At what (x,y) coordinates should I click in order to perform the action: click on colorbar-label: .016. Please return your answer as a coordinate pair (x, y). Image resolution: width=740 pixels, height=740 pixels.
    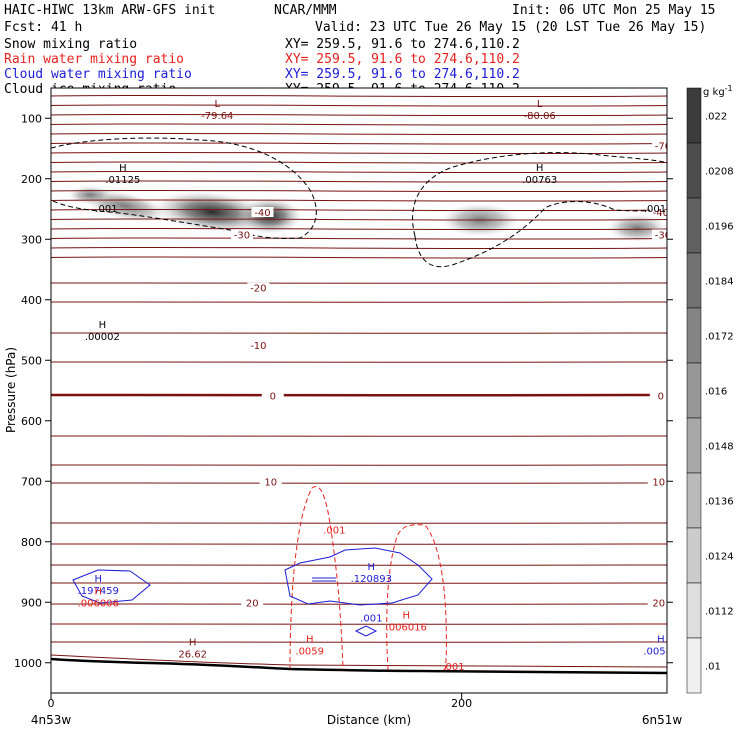
    Looking at the image, I should click on (716, 392).